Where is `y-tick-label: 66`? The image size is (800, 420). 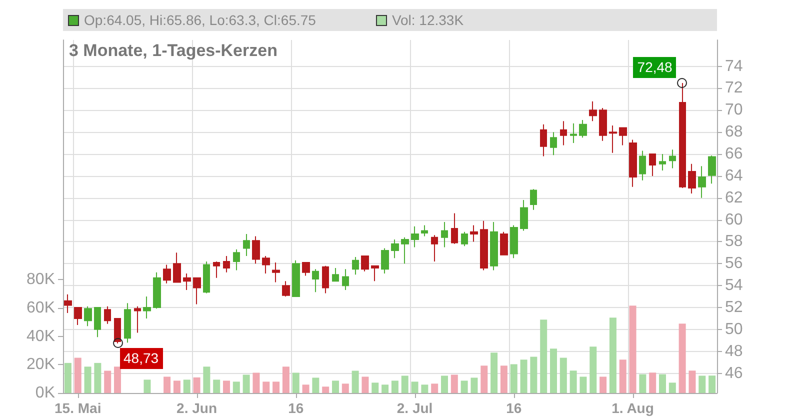
y-tick-label: 66 is located at coordinates (734, 154).